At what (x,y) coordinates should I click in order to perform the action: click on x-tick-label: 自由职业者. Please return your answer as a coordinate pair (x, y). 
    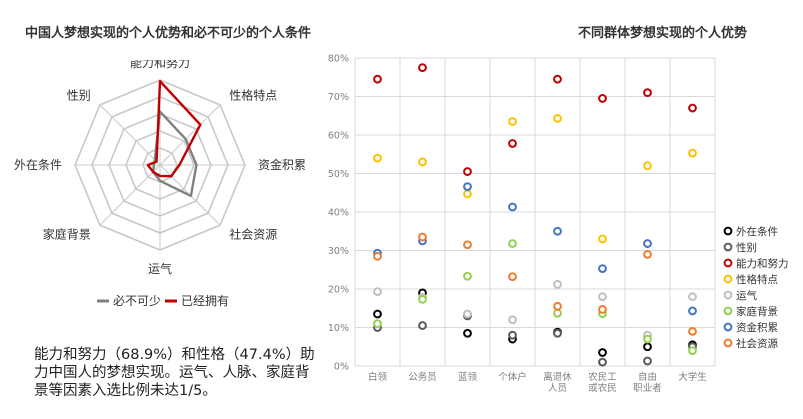
    Looking at the image, I should click on (647, 382).